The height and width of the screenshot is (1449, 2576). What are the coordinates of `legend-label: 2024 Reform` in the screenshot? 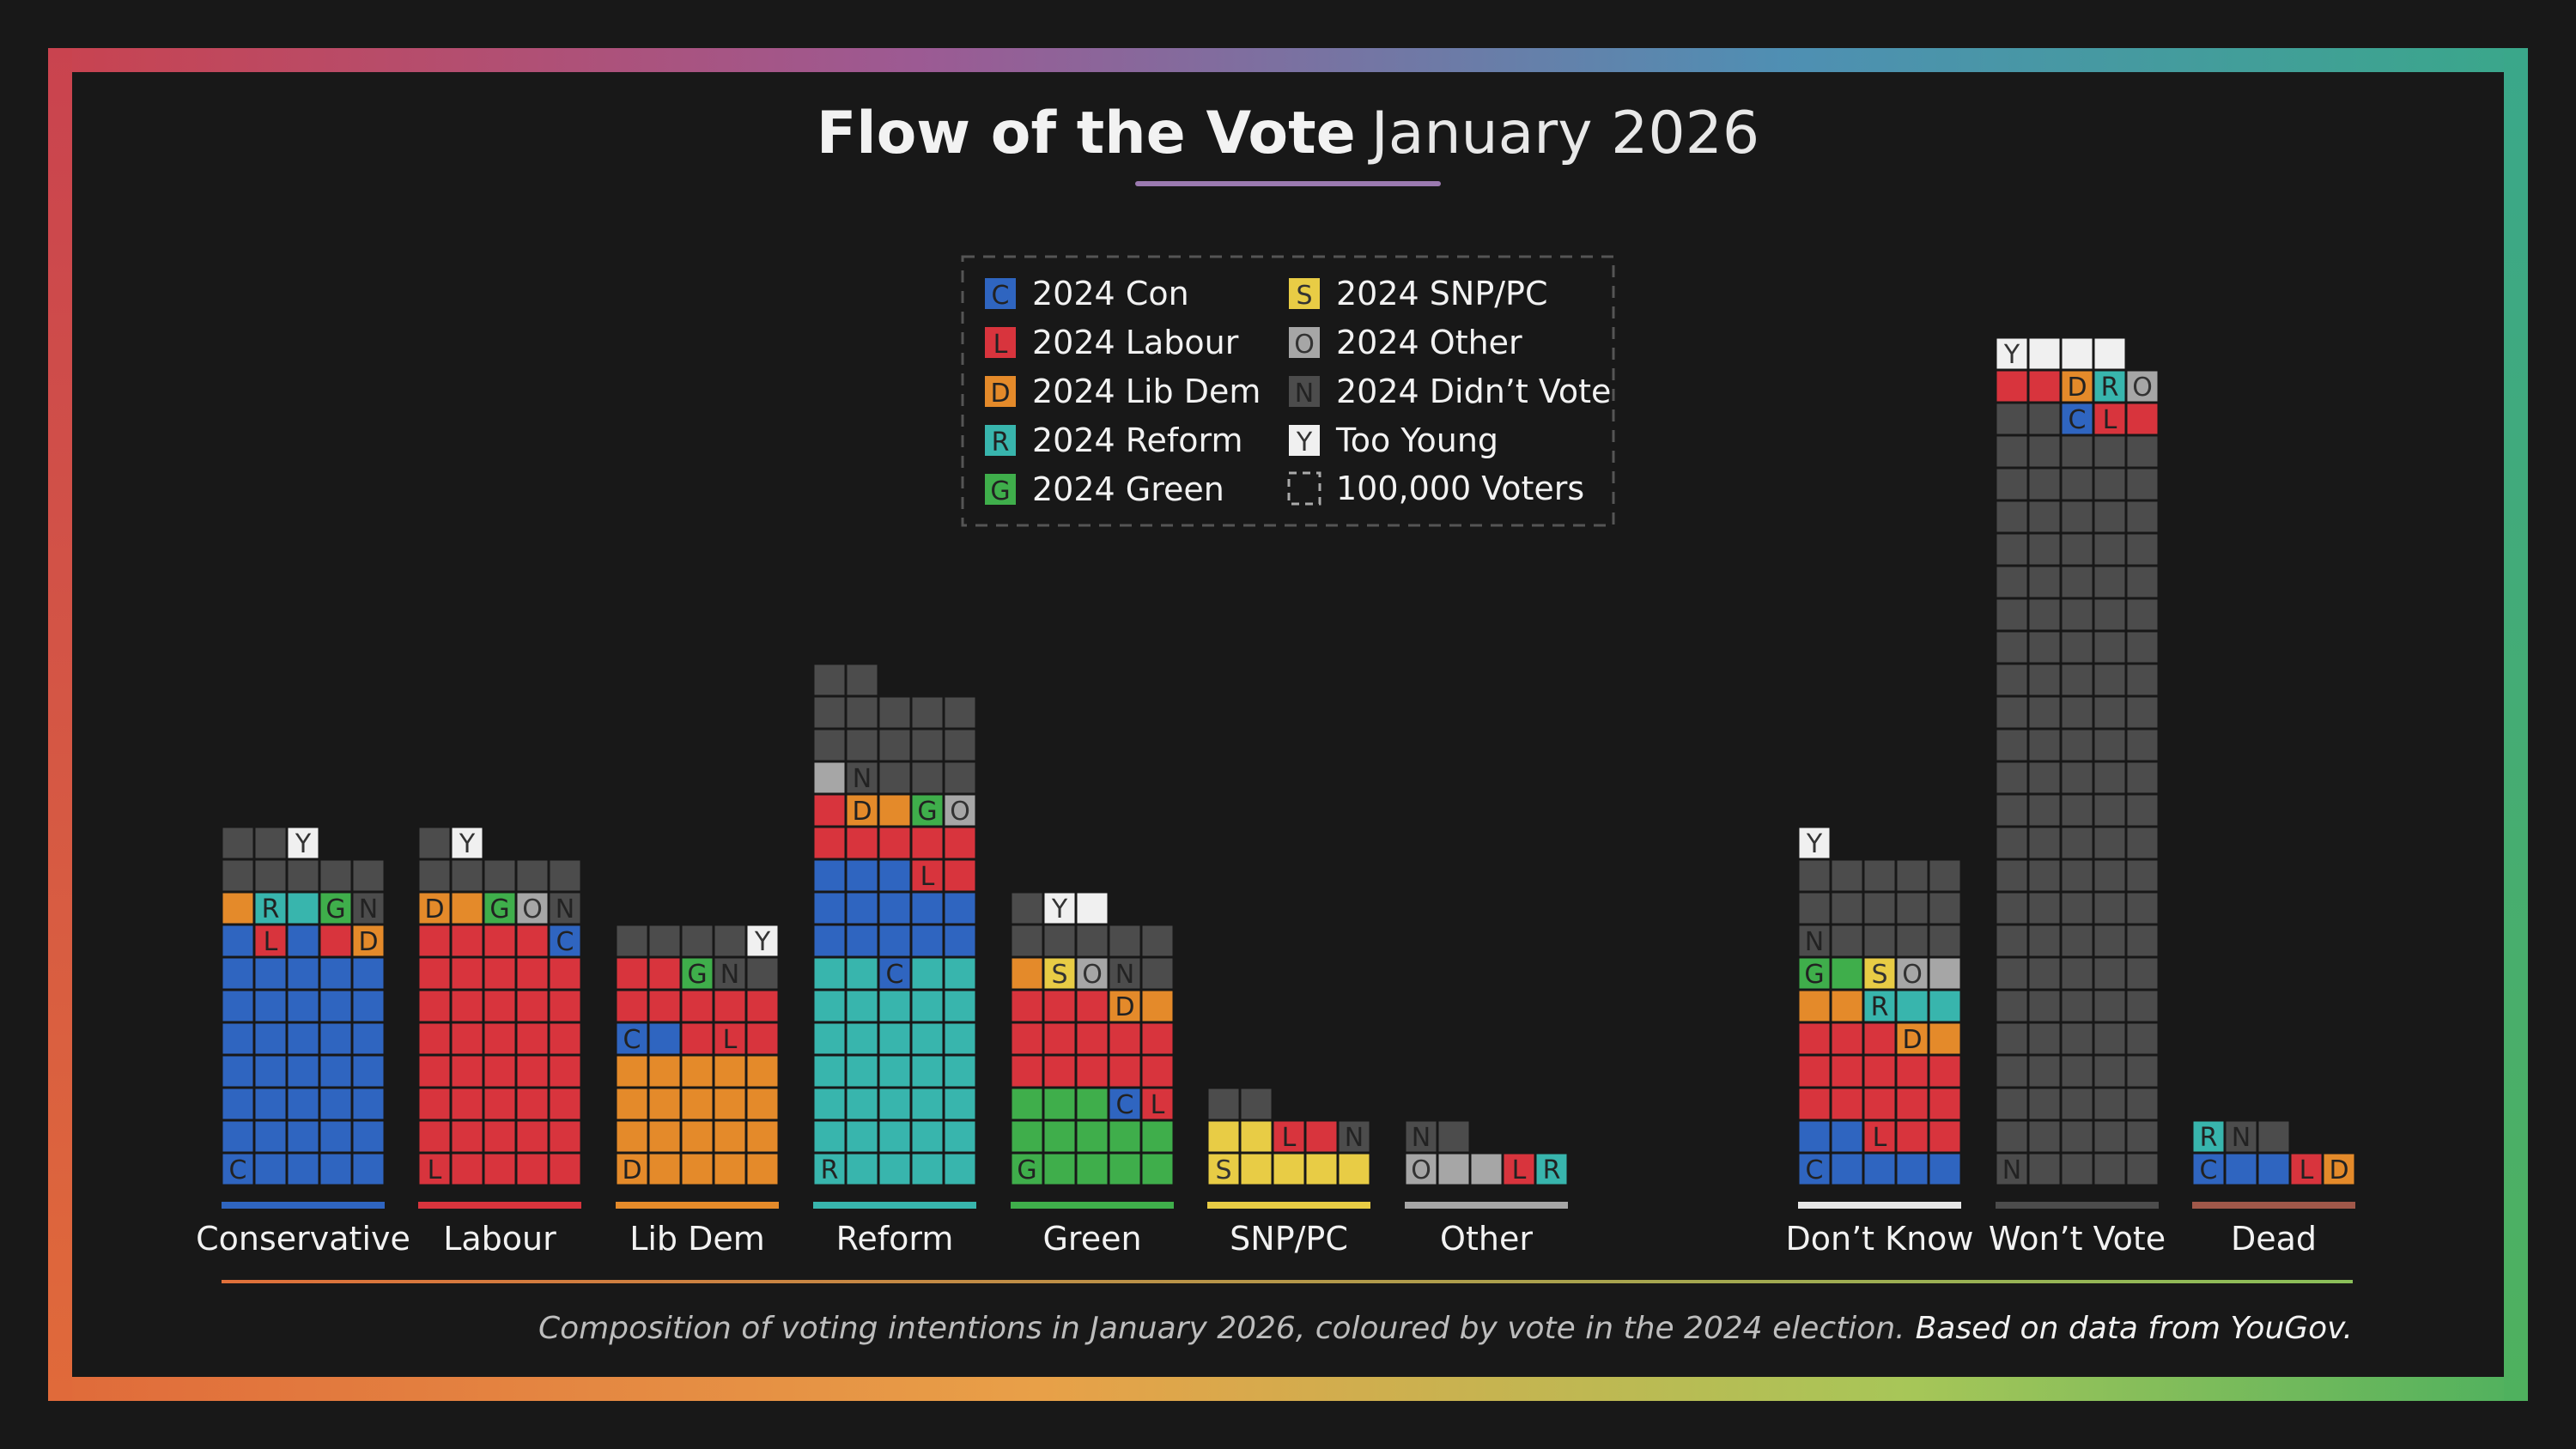 It's located at (1137, 440).